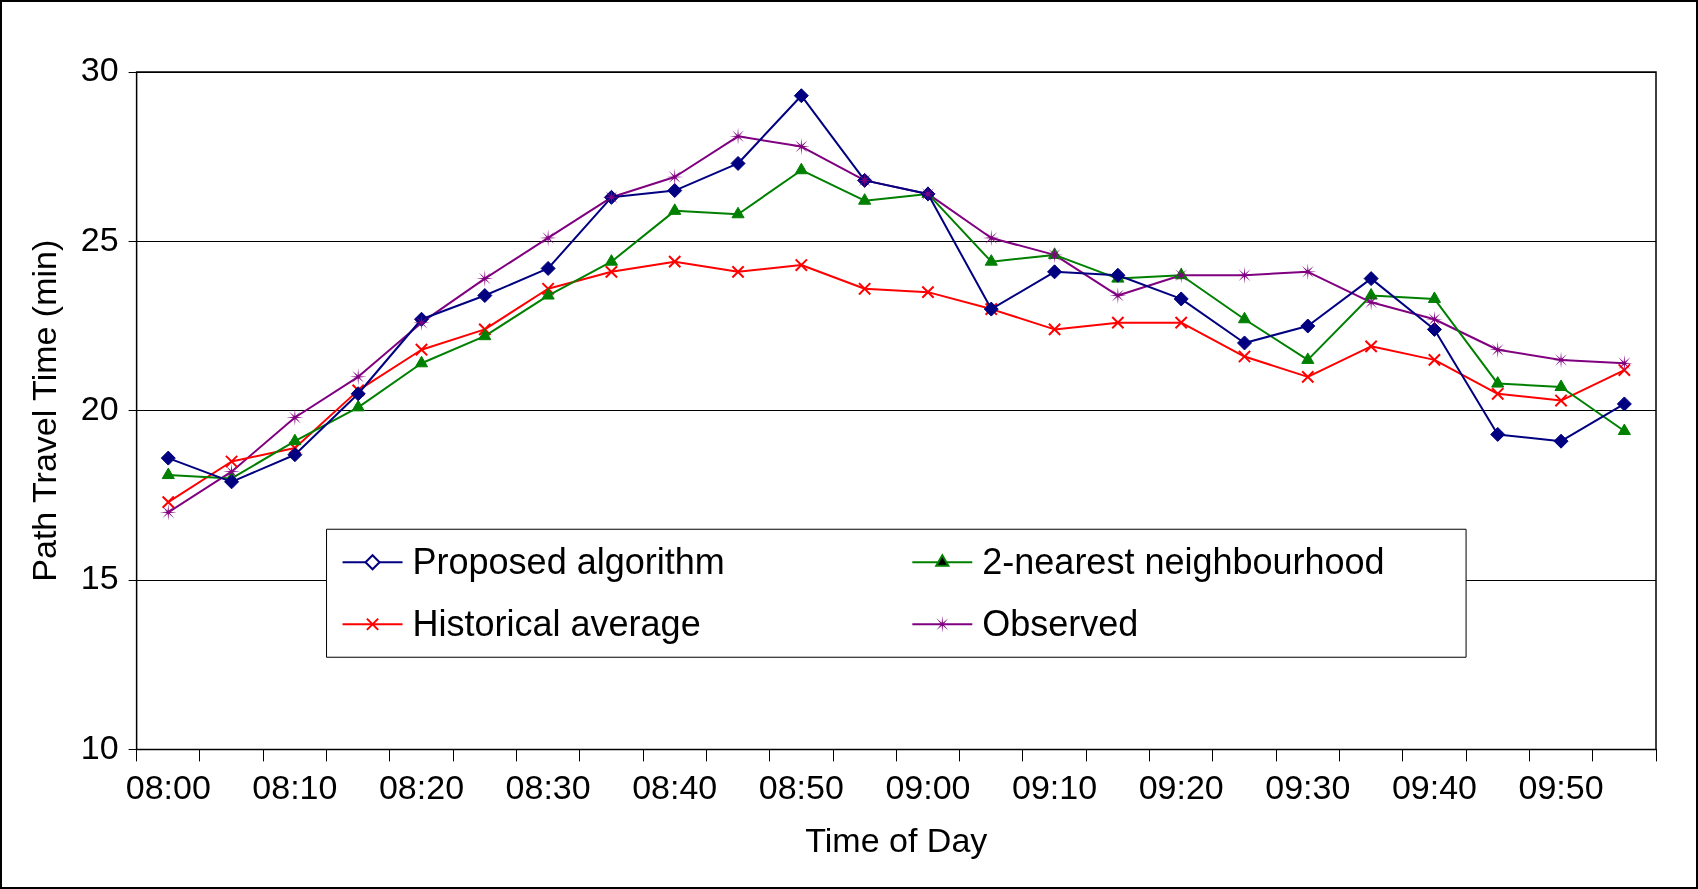 Image resolution: width=1698 pixels, height=889 pixels. Describe the element at coordinates (99, 238) in the screenshot. I see `y-tick-label: 25` at that location.